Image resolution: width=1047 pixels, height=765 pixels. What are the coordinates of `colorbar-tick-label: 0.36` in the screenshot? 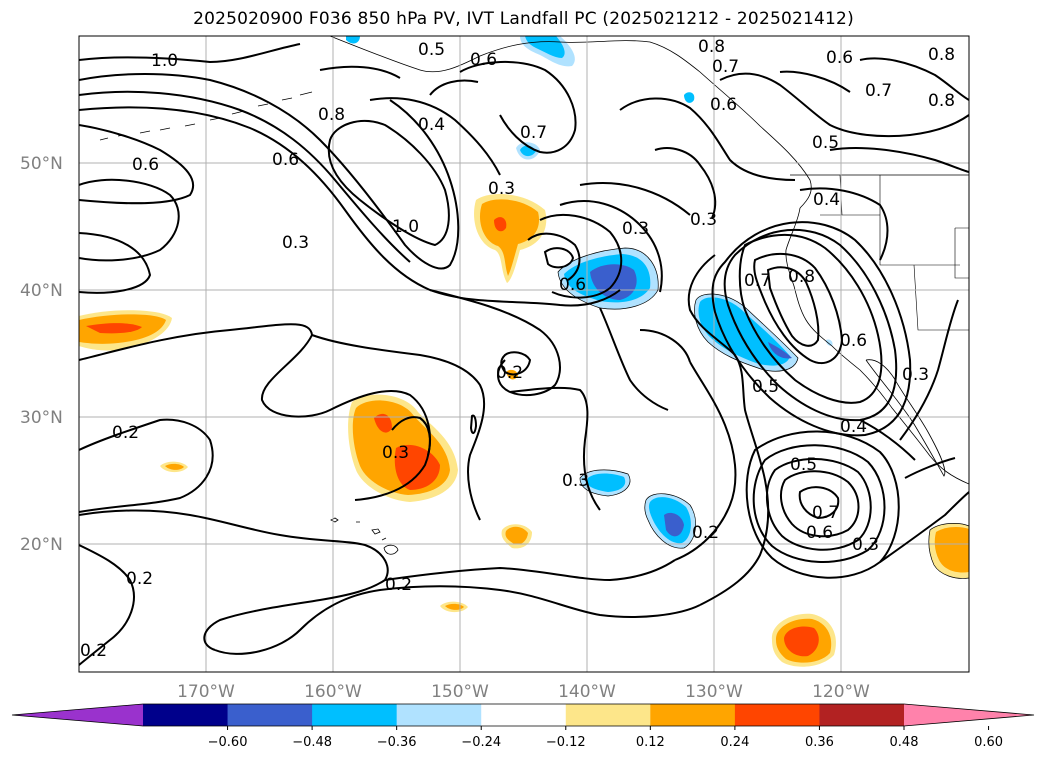 It's located at (819, 742).